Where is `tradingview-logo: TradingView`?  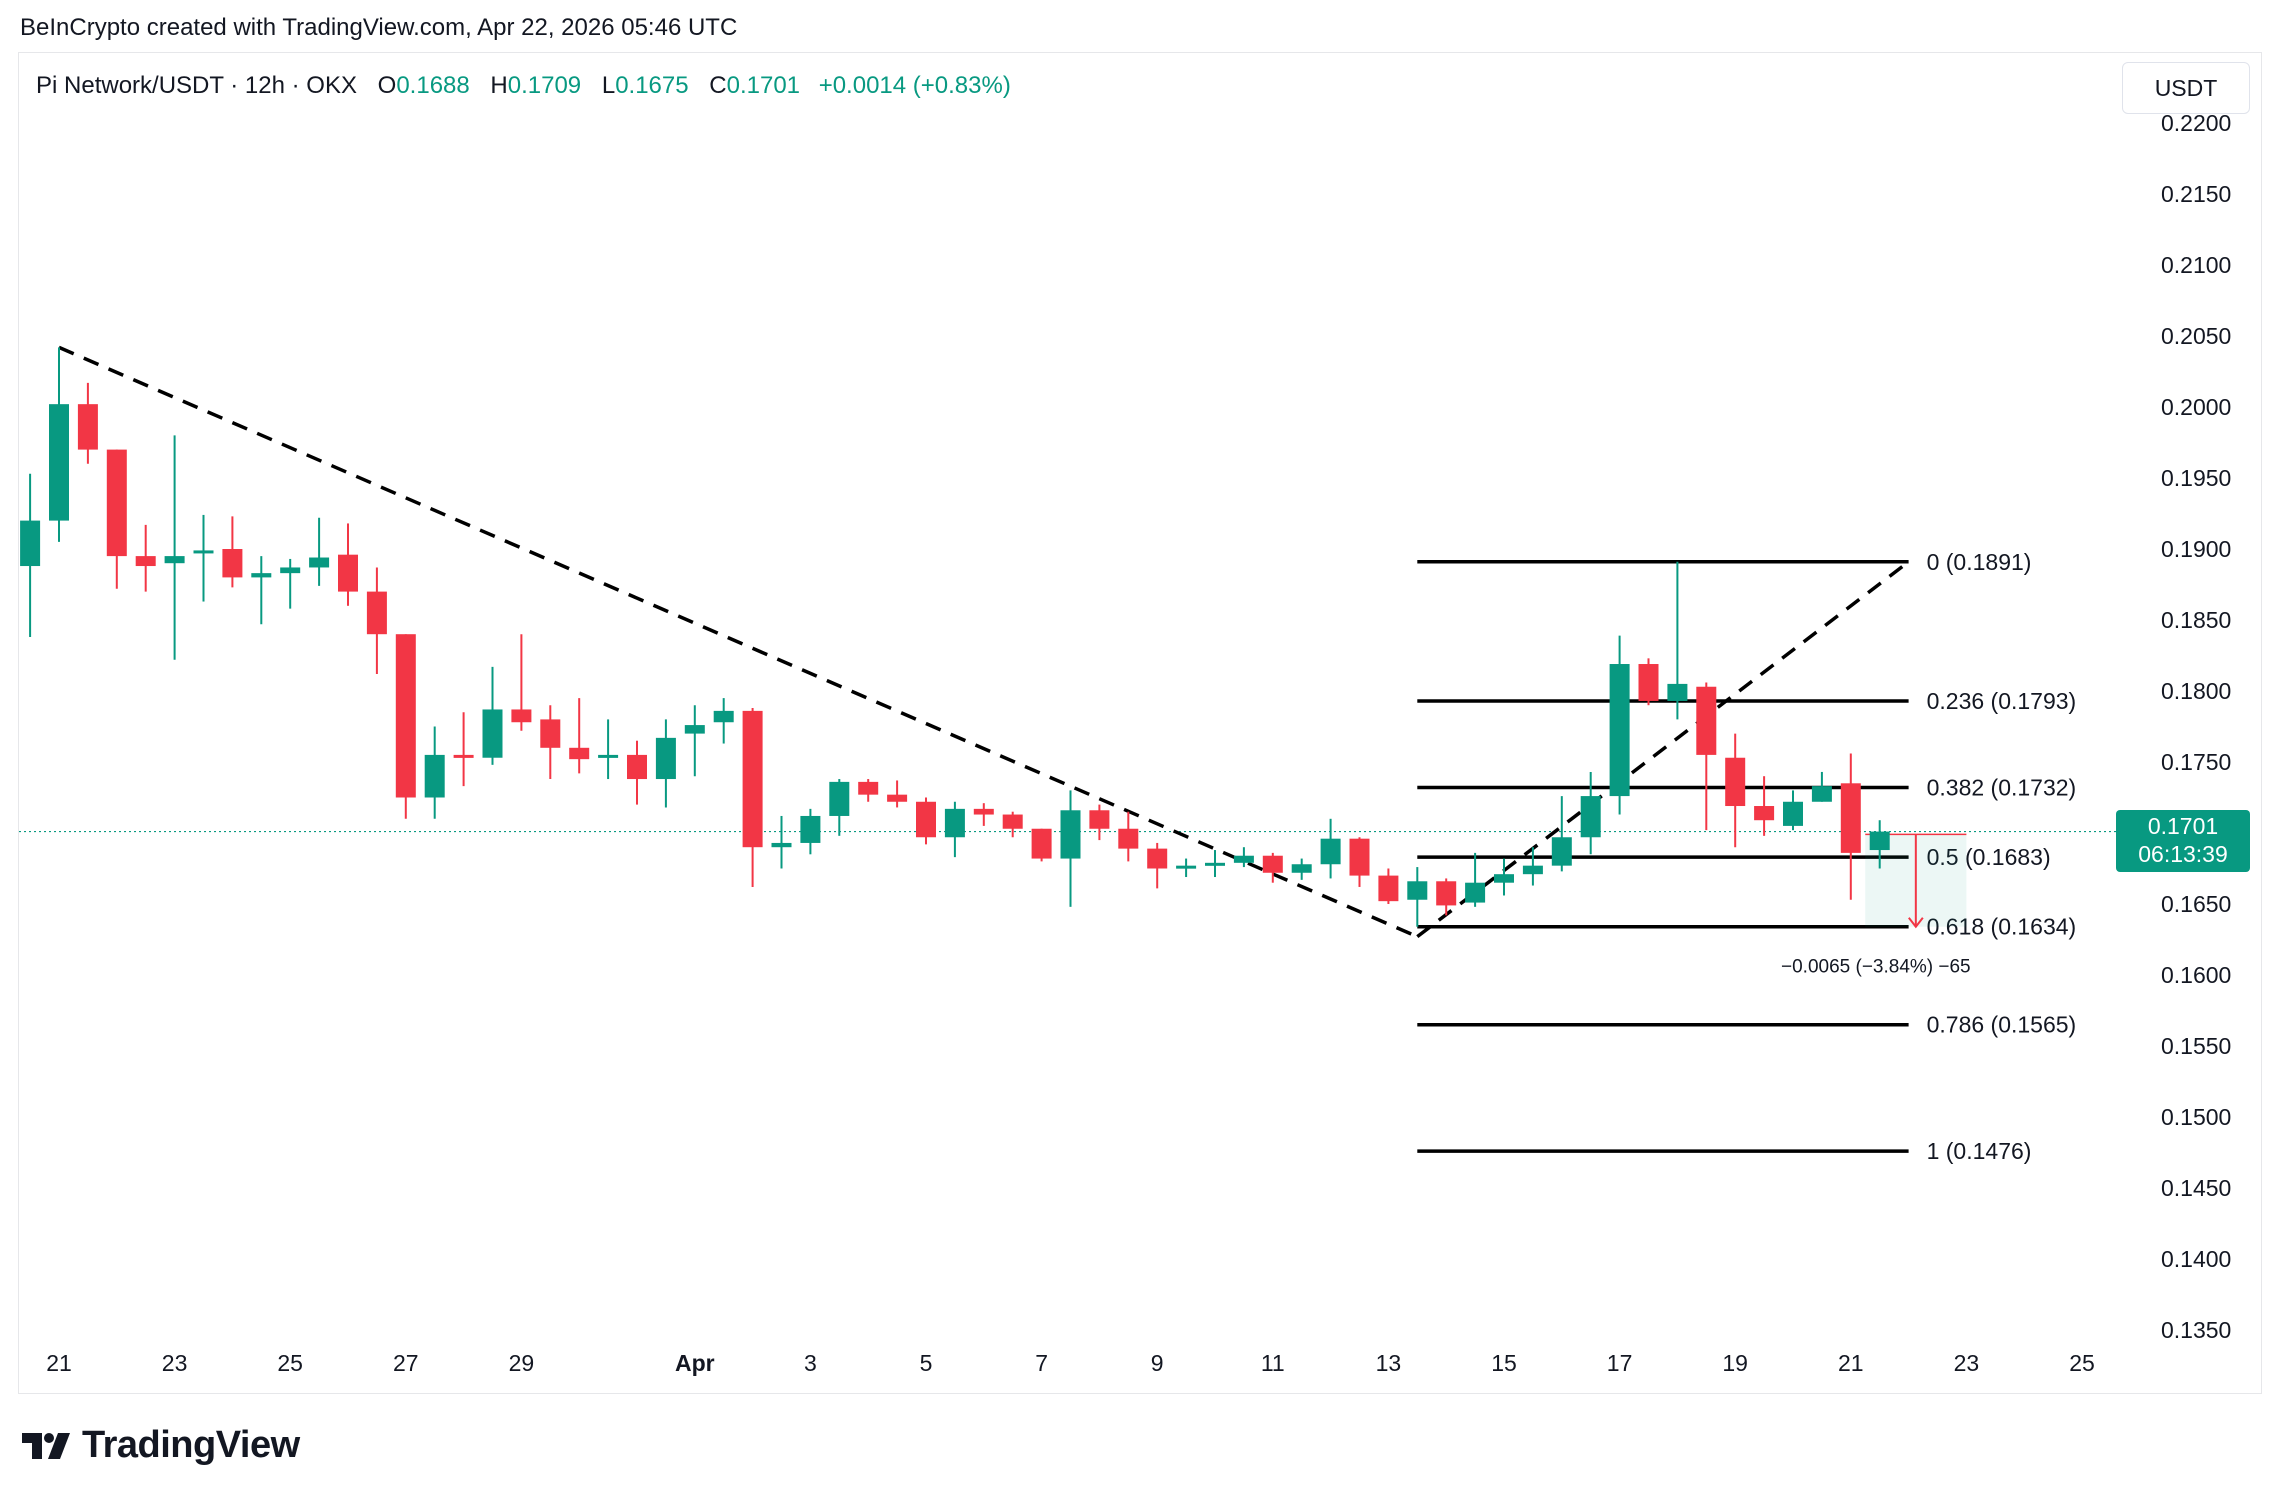
tradingview-logo: TradingView is located at coordinates (161, 1445).